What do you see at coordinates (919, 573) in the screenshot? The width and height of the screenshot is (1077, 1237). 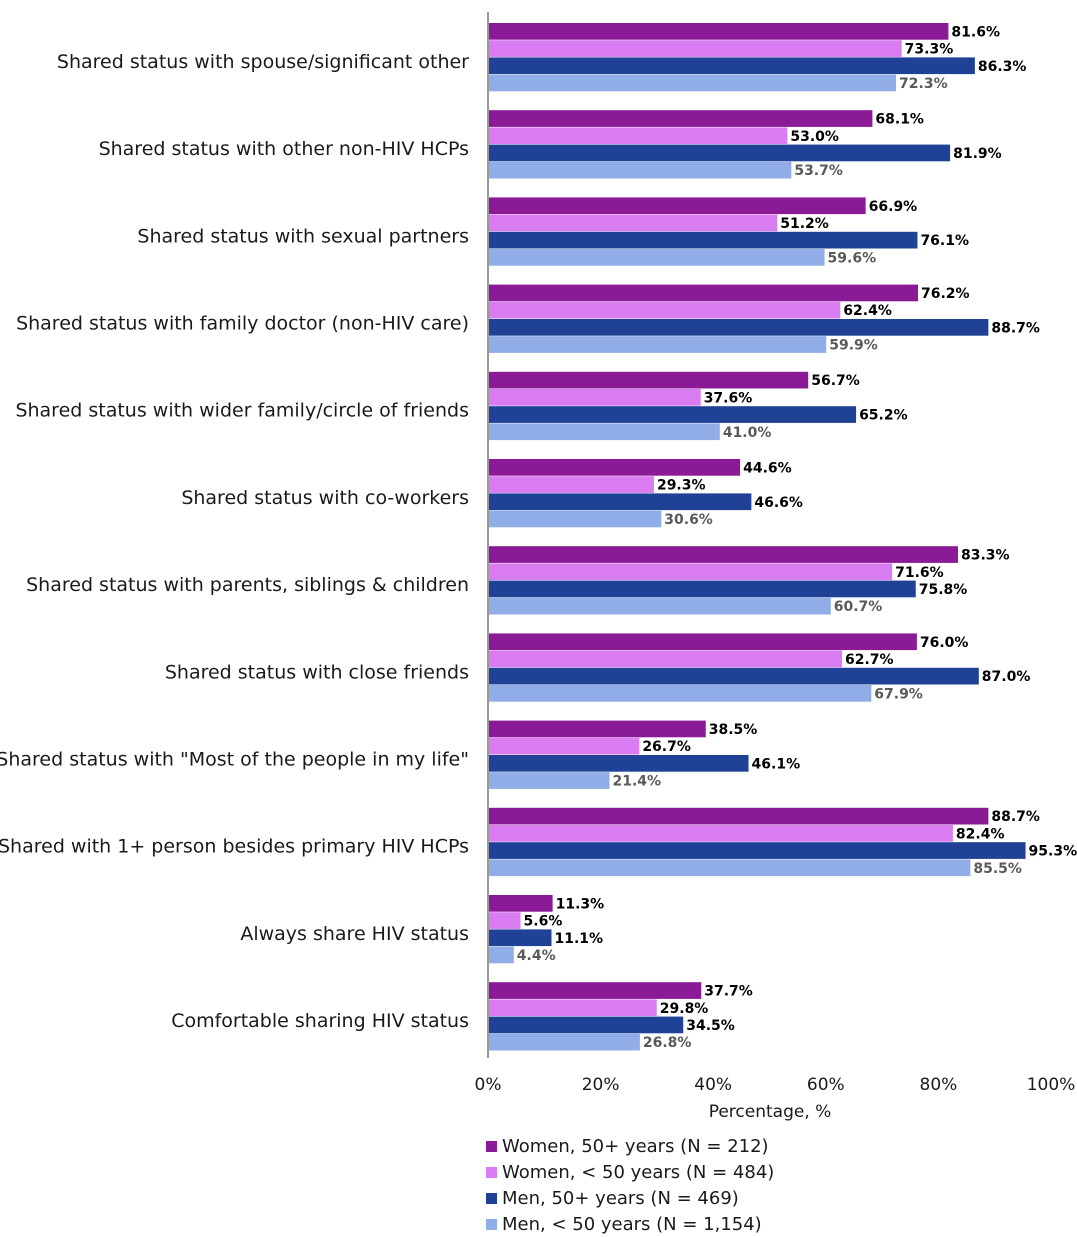 I see `data-label: 71.6%` at bounding box center [919, 573].